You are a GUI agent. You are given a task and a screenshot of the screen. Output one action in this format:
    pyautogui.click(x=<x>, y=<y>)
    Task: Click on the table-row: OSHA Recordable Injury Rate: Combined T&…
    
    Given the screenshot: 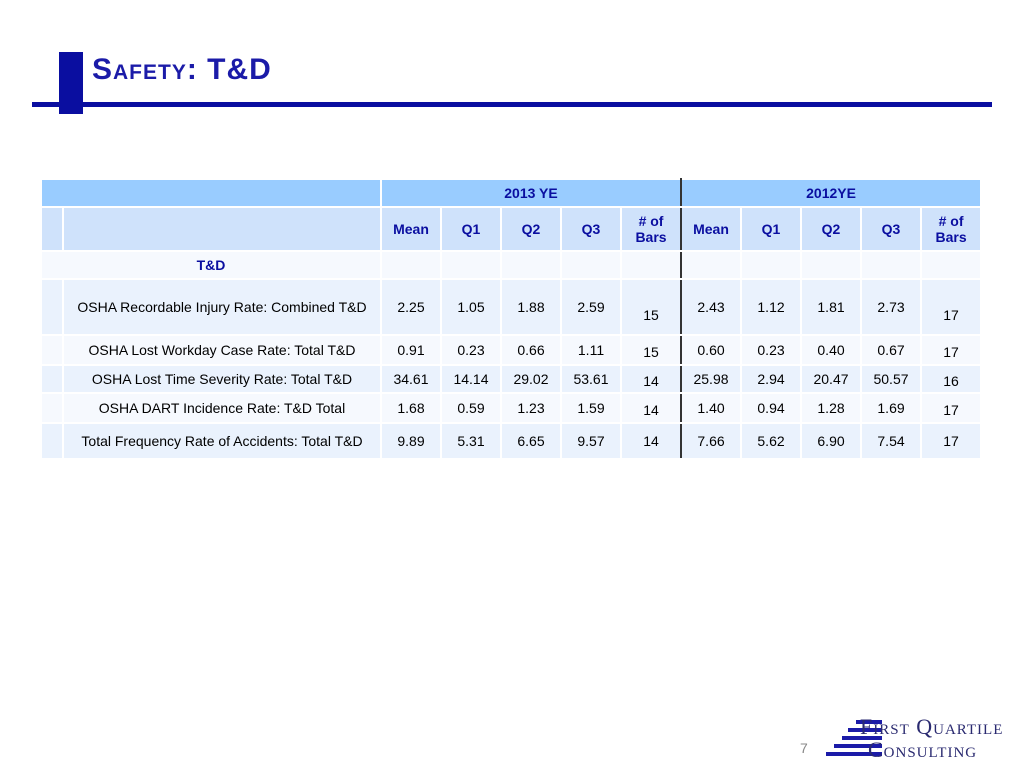 What is the action you would take?
    pyautogui.click(x=511, y=307)
    